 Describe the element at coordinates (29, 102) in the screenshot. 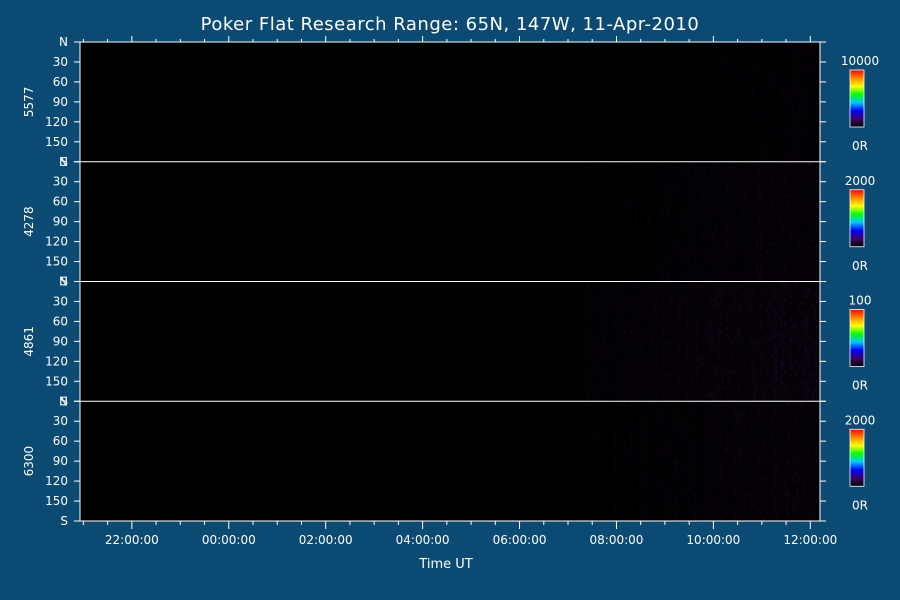

I see `panel-name: 5577` at that location.